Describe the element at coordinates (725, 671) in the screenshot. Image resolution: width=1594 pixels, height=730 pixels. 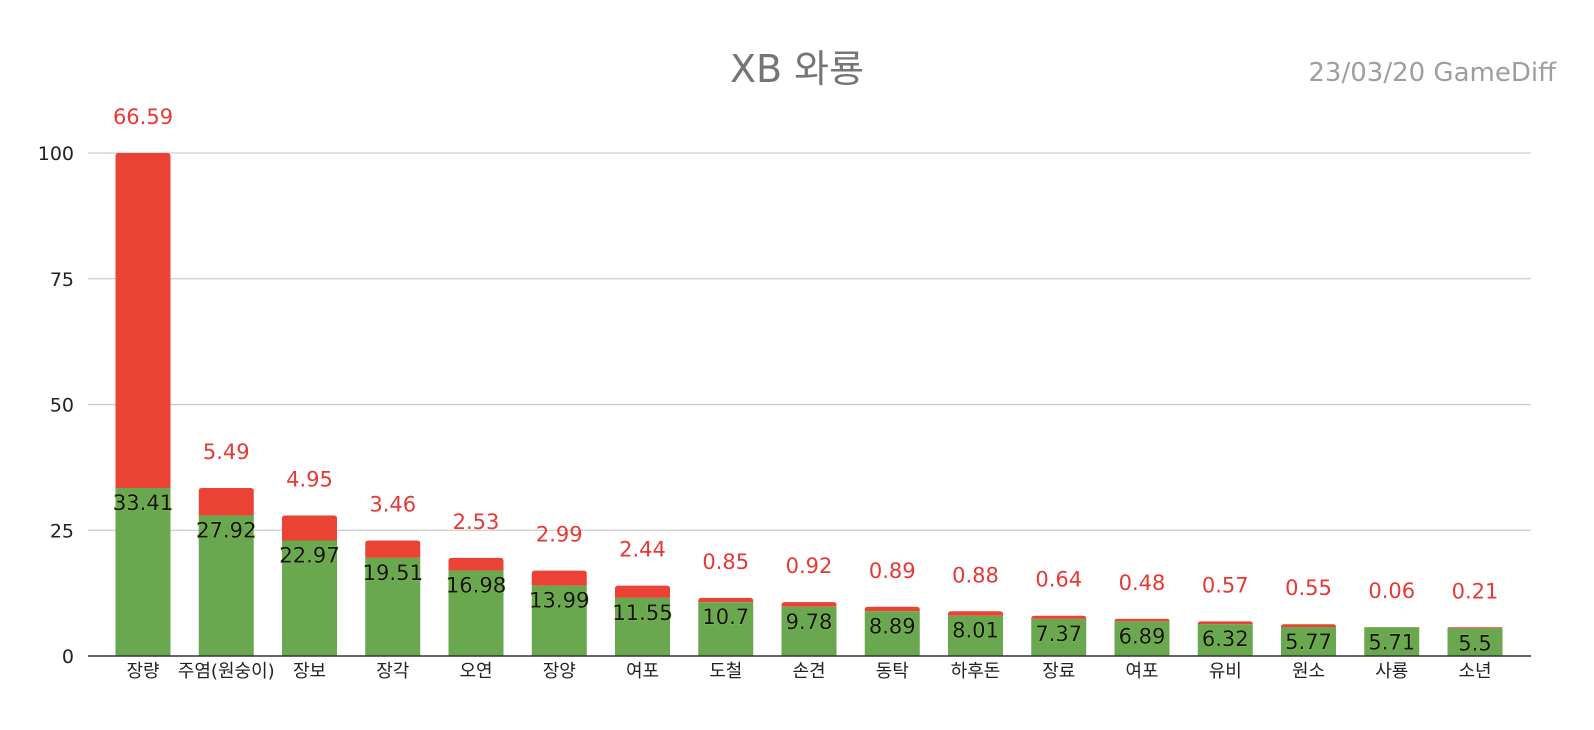
I see `x-tick-label: 도철` at that location.